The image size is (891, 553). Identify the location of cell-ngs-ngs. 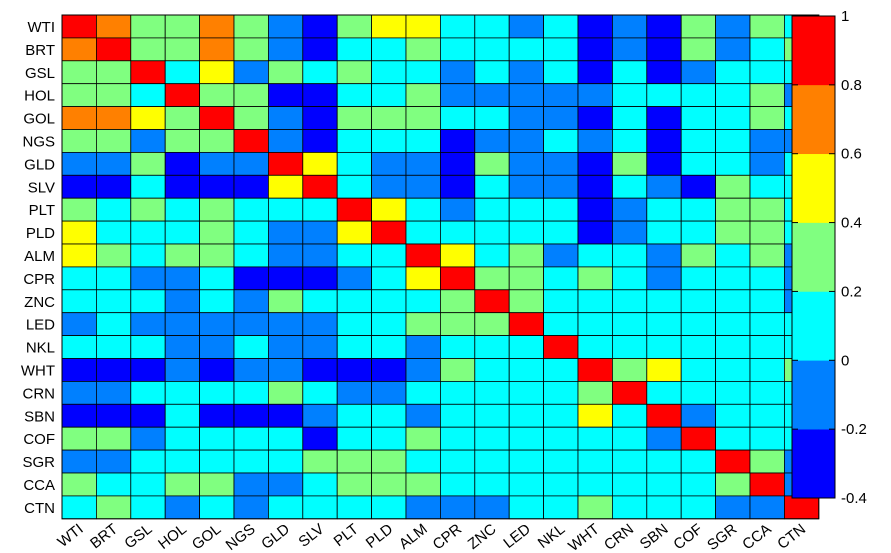
(251, 141).